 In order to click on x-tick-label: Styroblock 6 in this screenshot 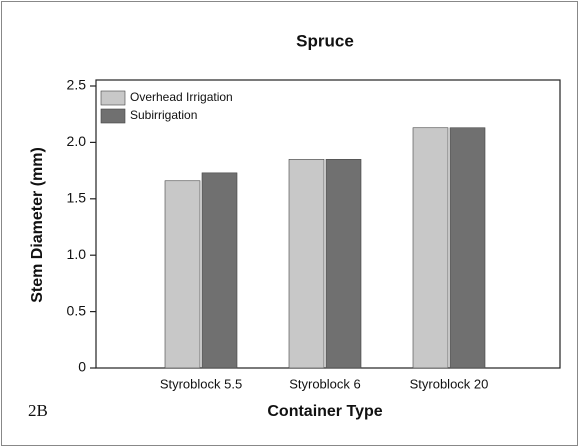, I will do `click(325, 383)`.